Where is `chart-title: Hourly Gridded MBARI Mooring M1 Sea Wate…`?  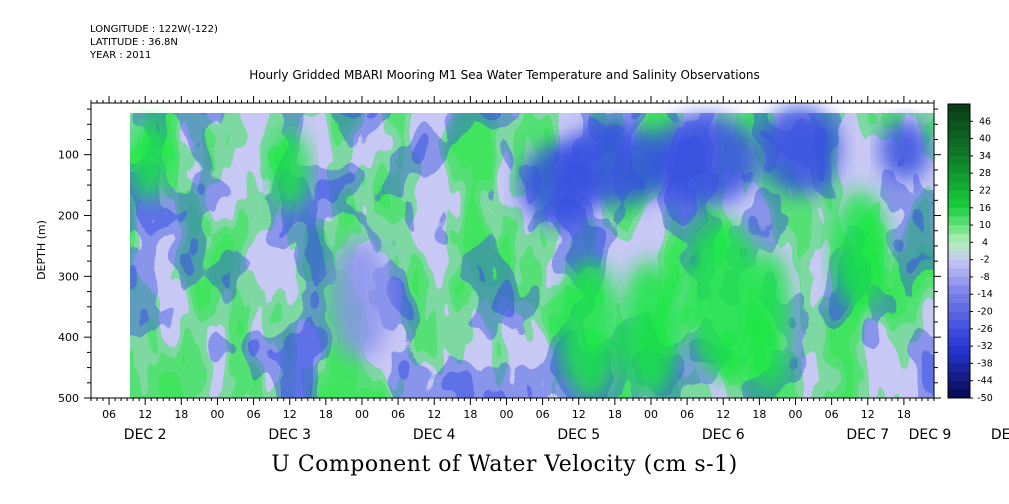 chart-title: Hourly Gridded MBARI Mooring M1 Sea Wate… is located at coordinates (504, 75).